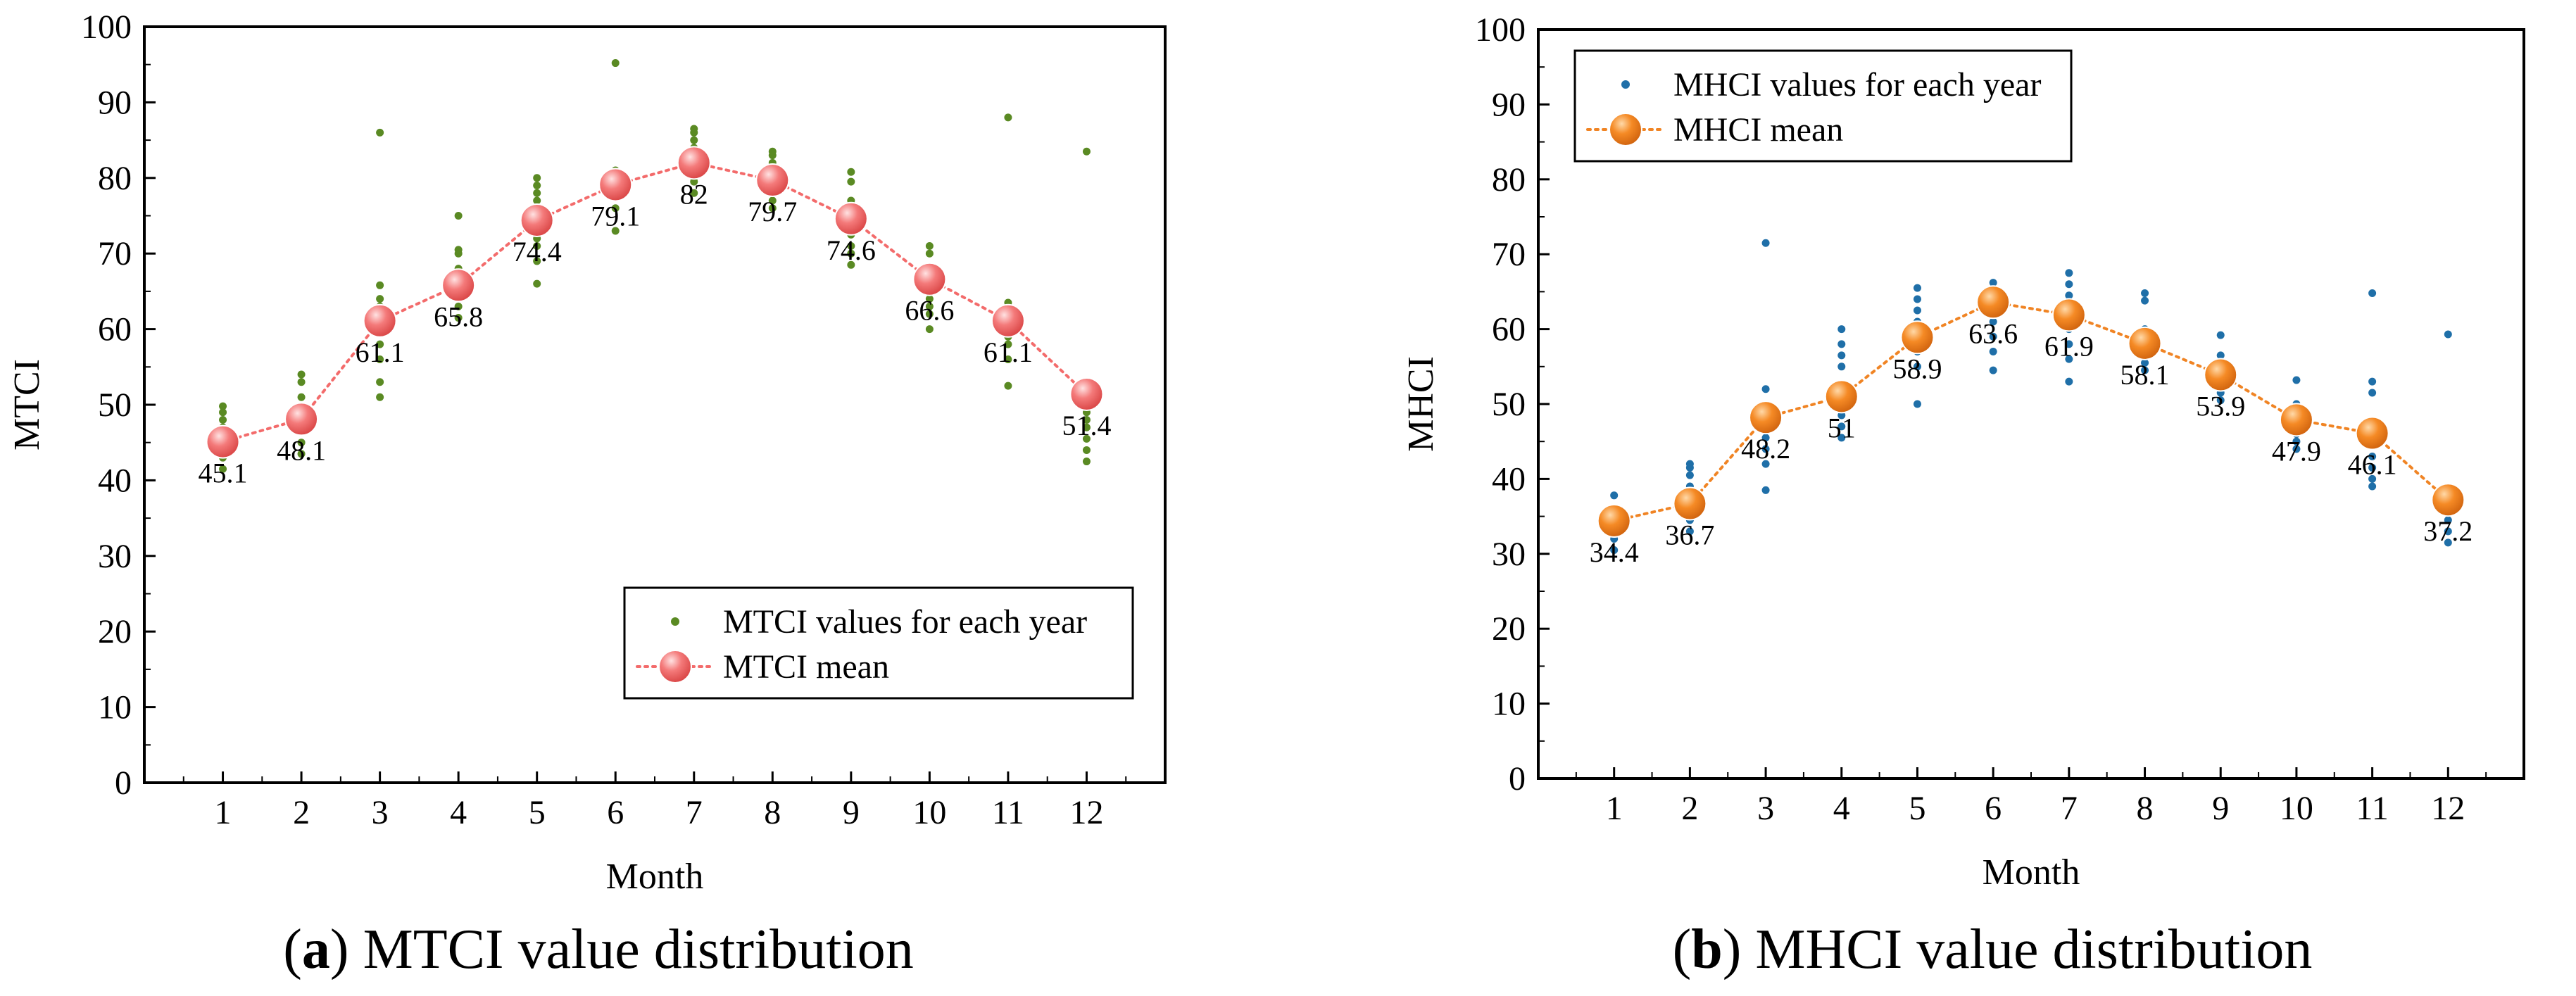  Describe the element at coordinates (2031, 872) in the screenshot. I see `x-axis-label-mhci: Month` at that location.